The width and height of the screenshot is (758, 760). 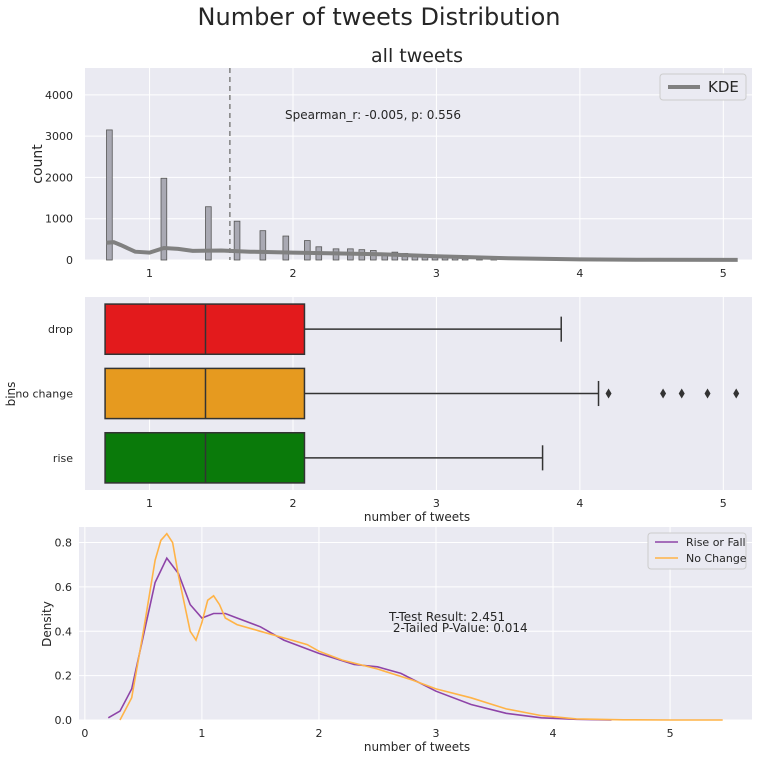 What do you see at coordinates (324, 457) in the screenshot?
I see `box-rise` at bounding box center [324, 457].